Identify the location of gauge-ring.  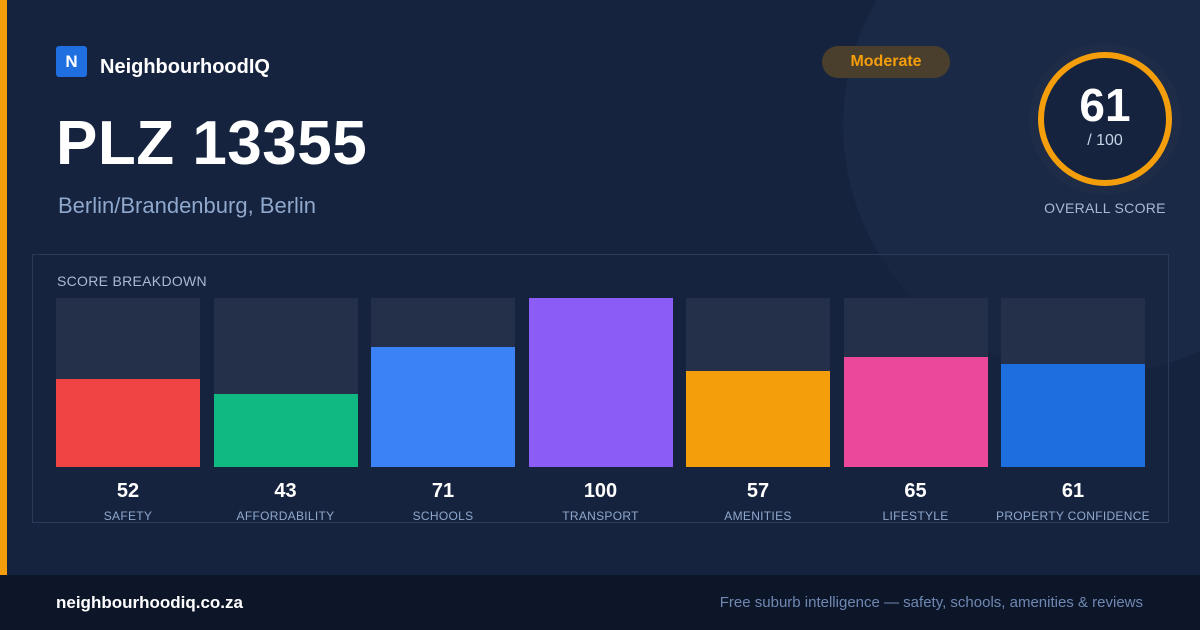
(1105, 119).